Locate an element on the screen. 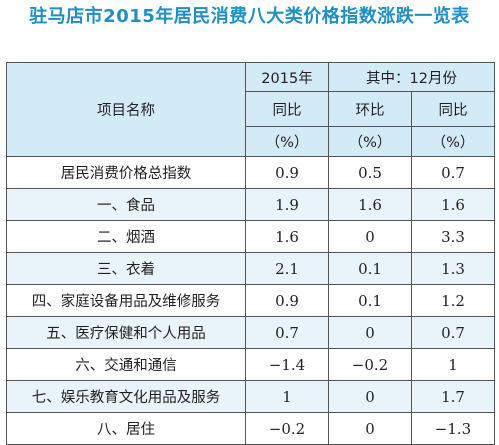  cell-yoy-dec: −1.3 is located at coordinates (453, 428).